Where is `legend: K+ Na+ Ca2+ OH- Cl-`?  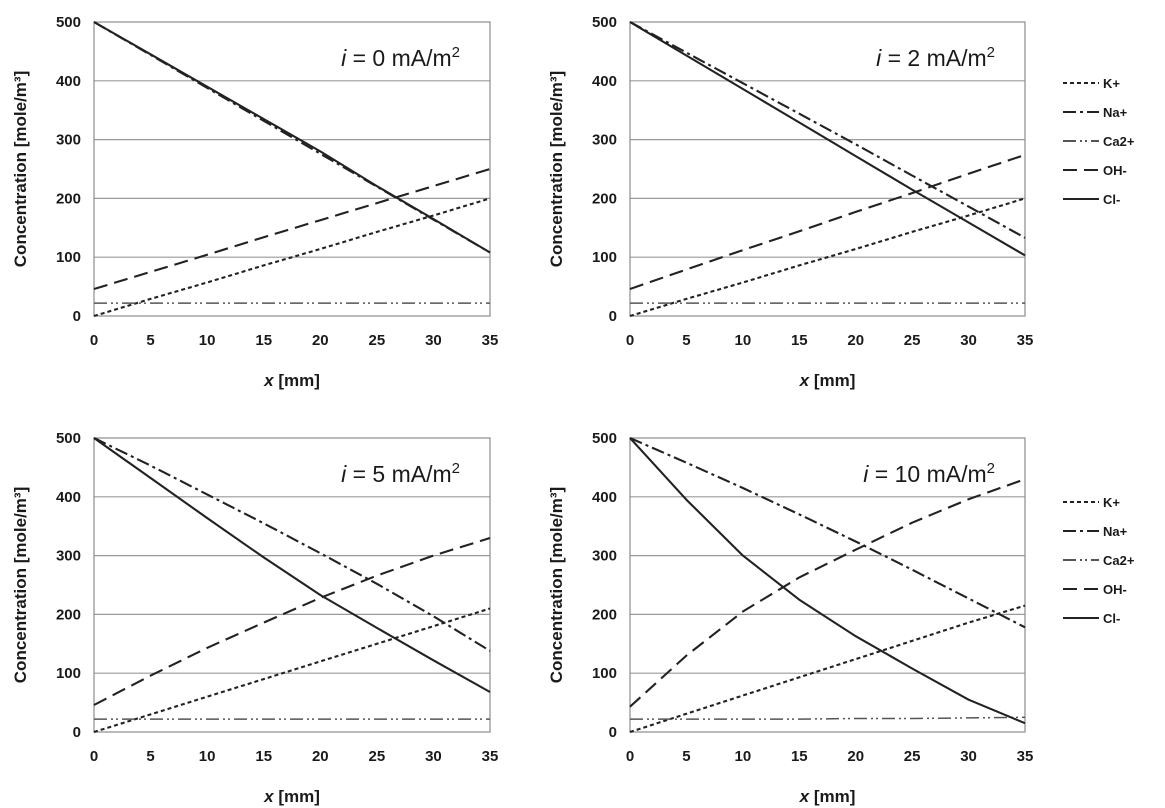
legend: K+ Na+ Ca2+ OH- Cl- is located at coordinates (1099, 141).